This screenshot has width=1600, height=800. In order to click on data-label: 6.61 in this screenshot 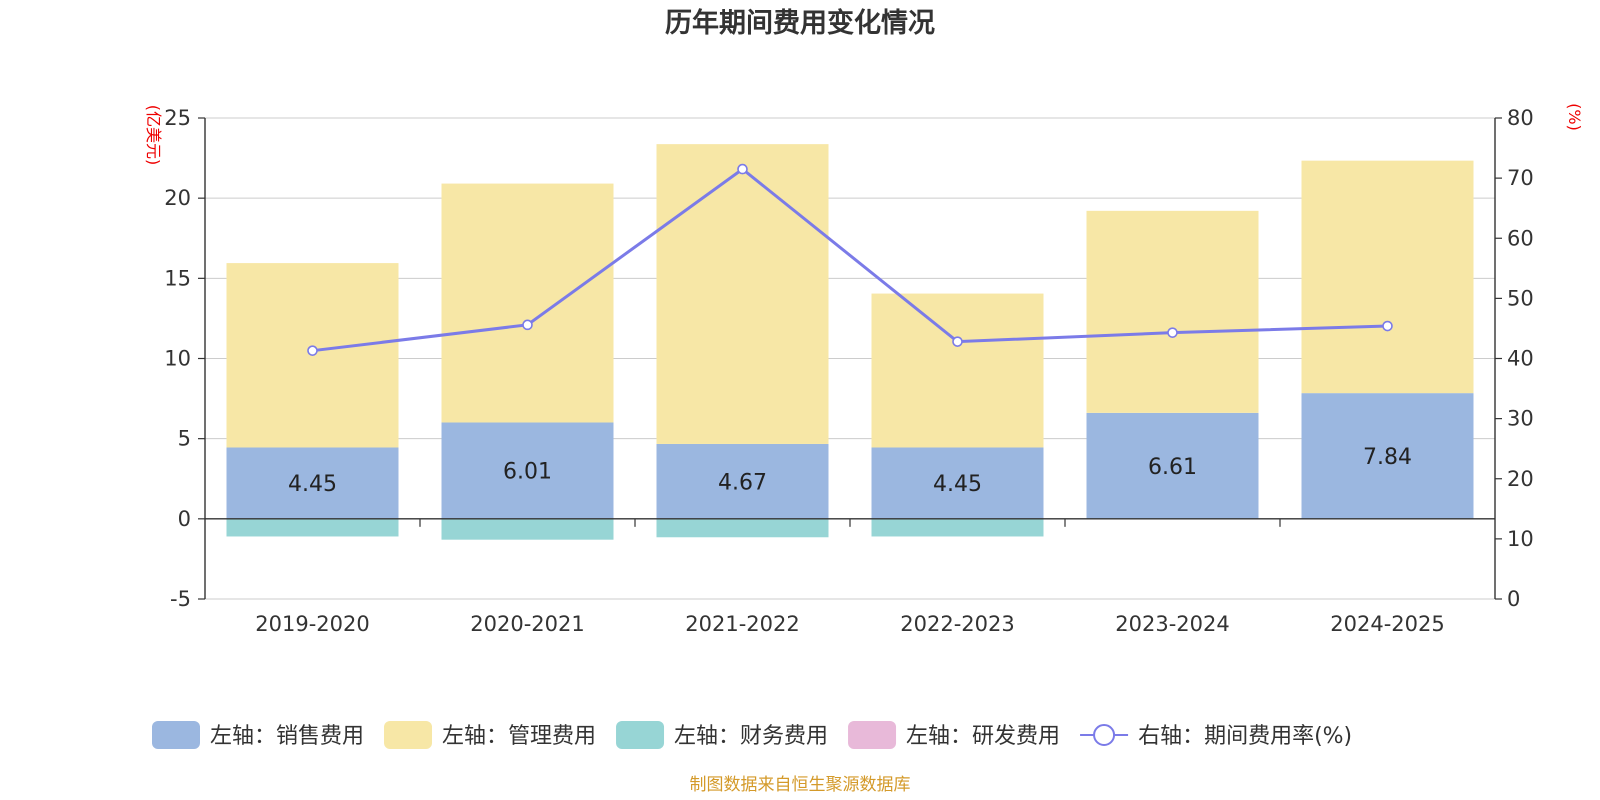, I will do `click(1172, 467)`.